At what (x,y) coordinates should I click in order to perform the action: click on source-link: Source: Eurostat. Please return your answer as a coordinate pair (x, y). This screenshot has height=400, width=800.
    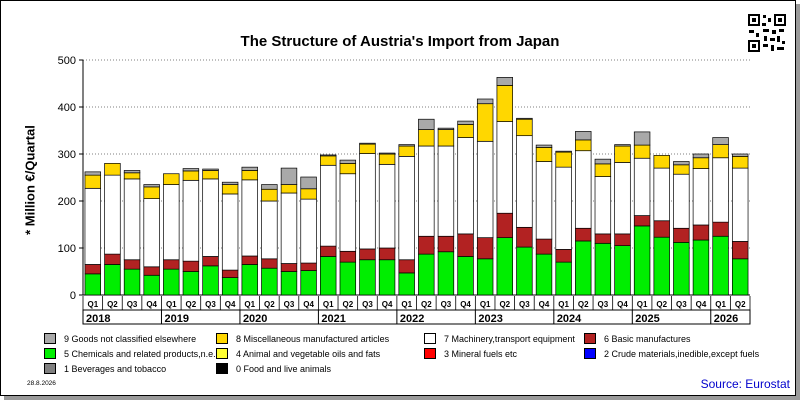
    Looking at the image, I should click on (745, 384).